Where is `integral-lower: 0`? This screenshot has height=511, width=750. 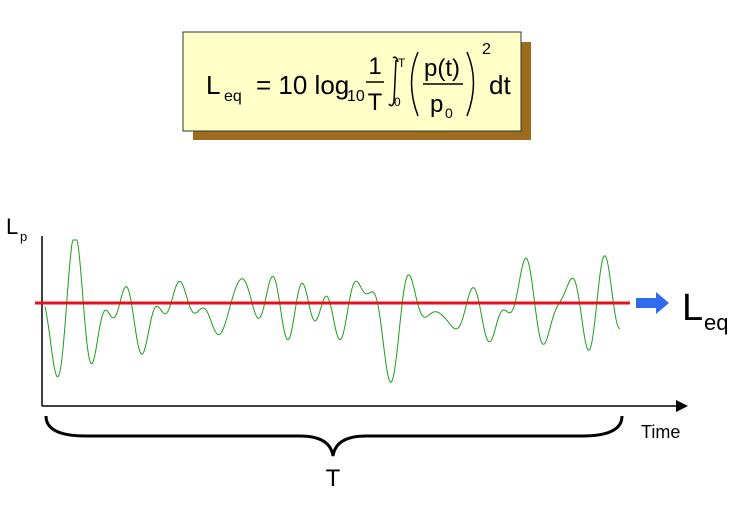
integral-lower: 0 is located at coordinates (397, 102).